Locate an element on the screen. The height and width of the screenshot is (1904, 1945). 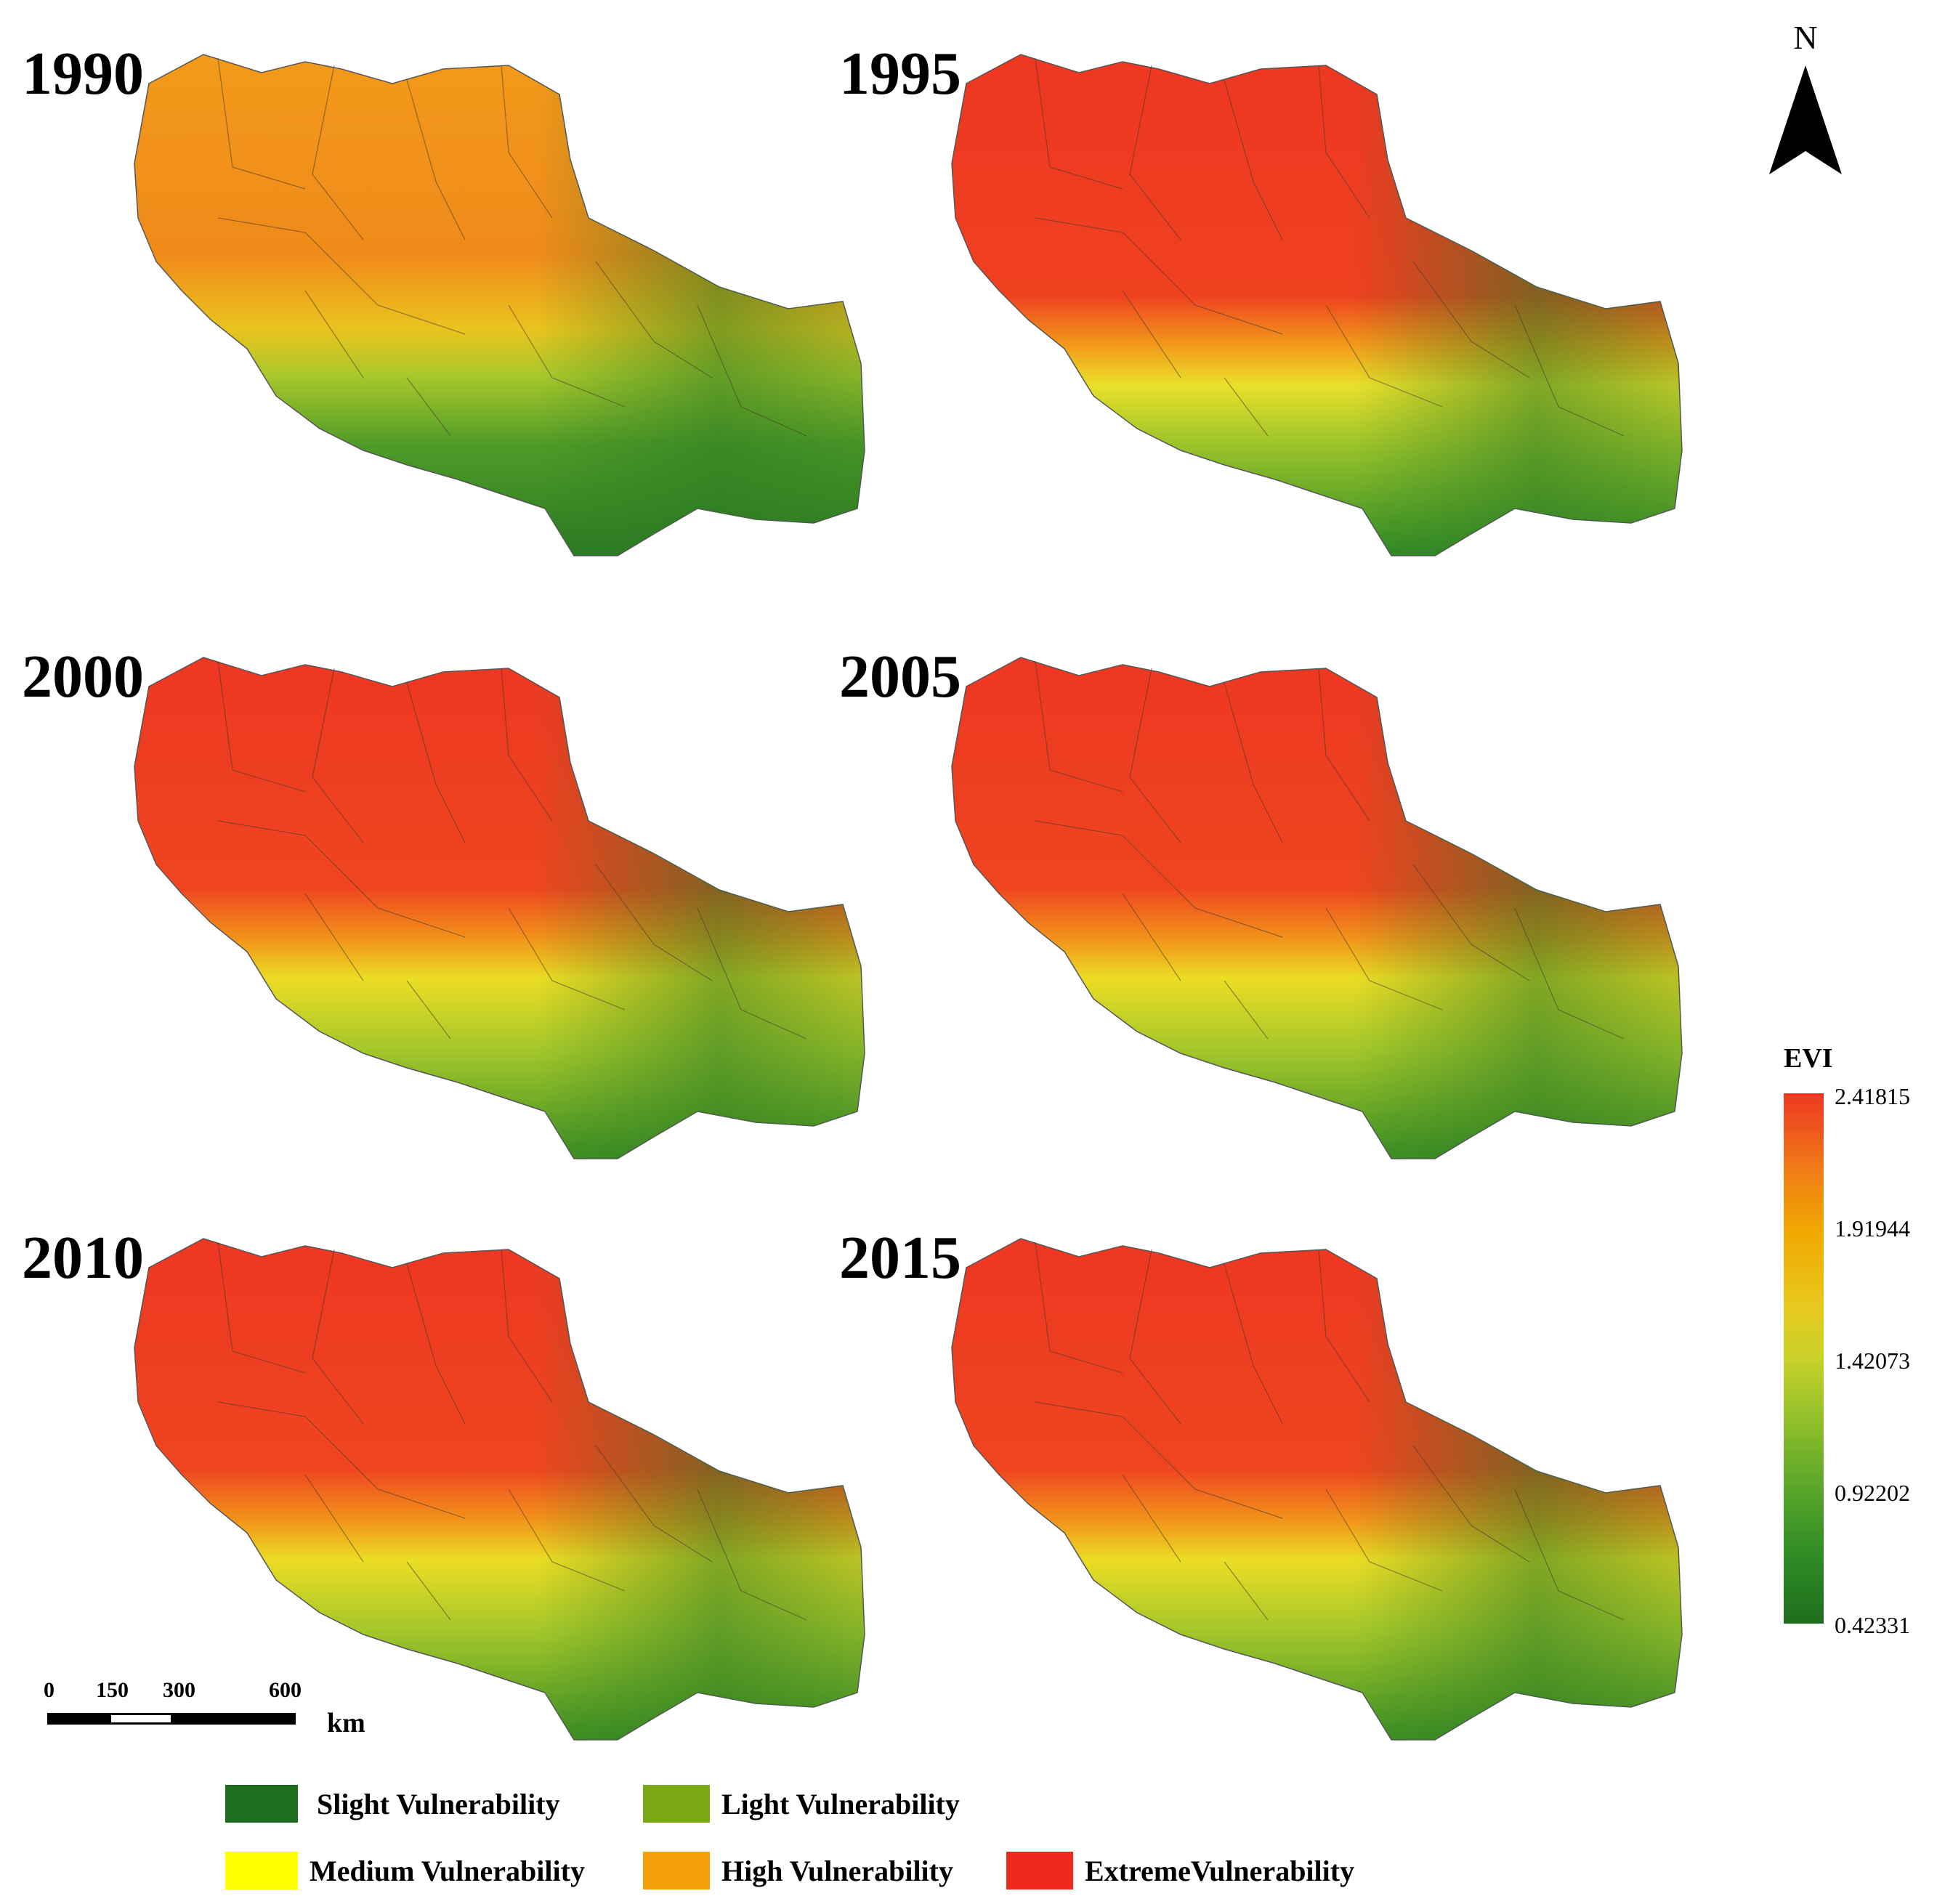
legend-item-light: Light Vulnerability is located at coordinates (802, 1804).